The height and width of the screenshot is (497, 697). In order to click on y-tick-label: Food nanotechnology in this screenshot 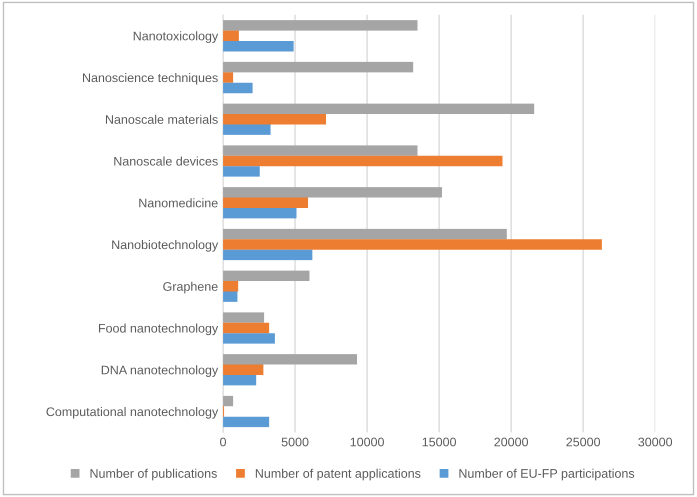, I will do `click(158, 329)`.